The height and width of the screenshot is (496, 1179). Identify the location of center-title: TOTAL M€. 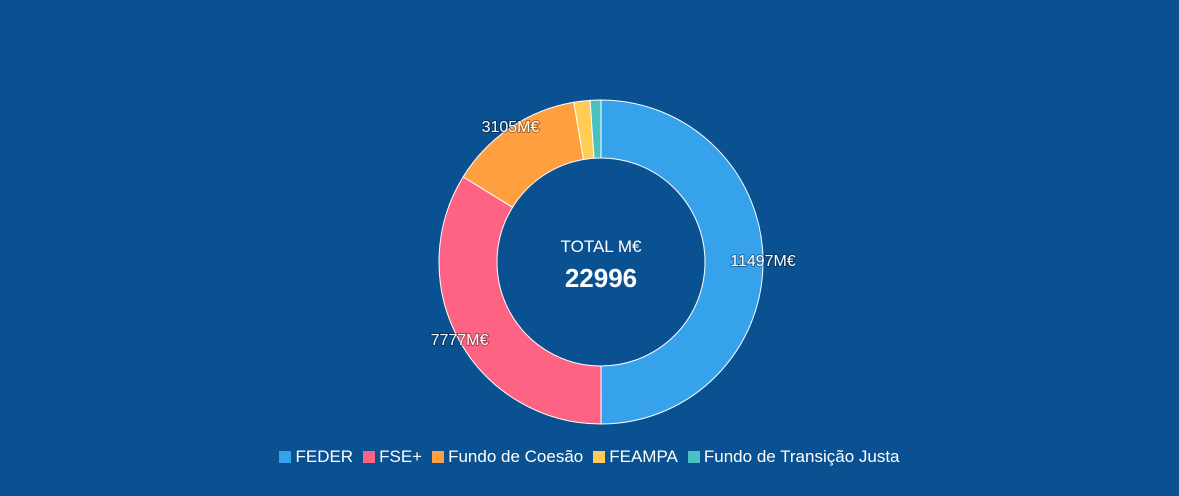
(601, 246).